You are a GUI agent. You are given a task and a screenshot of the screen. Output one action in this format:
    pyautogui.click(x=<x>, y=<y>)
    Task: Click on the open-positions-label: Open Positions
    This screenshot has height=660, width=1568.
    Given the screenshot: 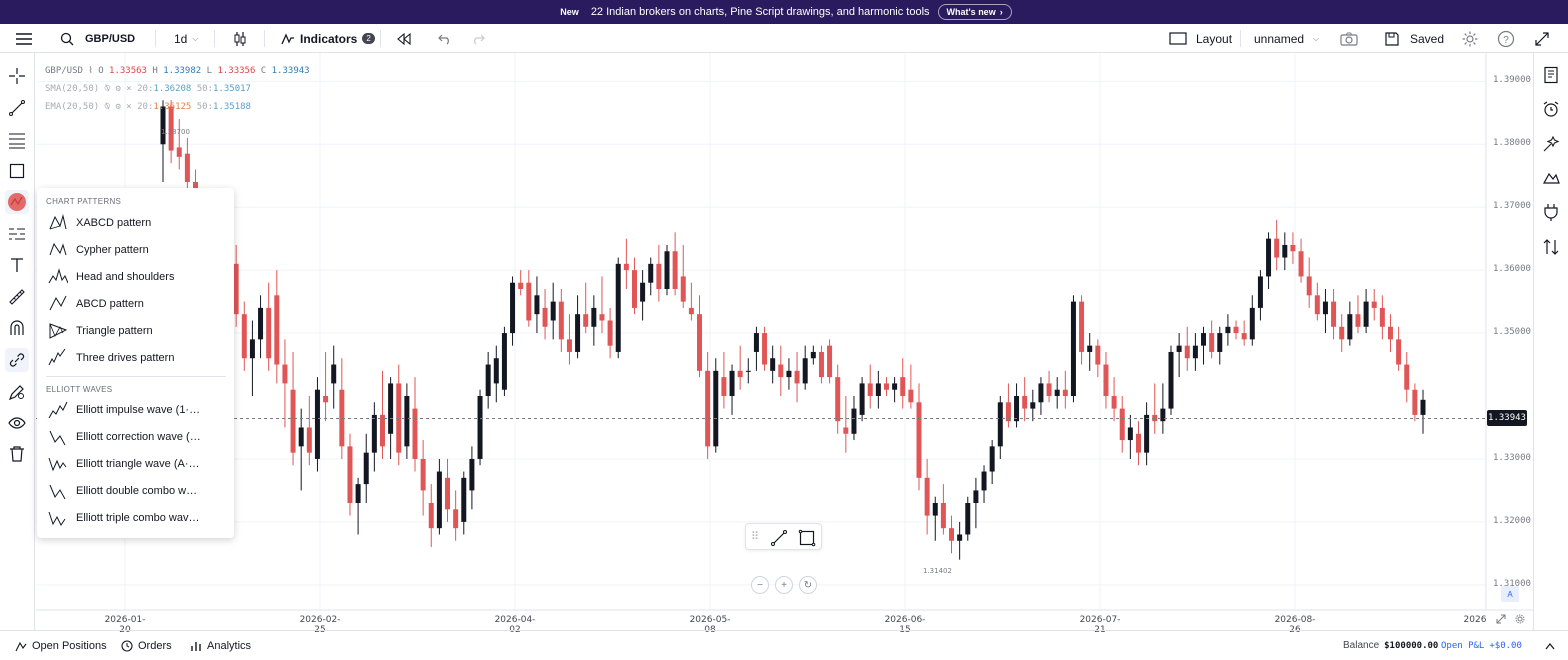 What is the action you would take?
    pyautogui.click(x=69, y=645)
    